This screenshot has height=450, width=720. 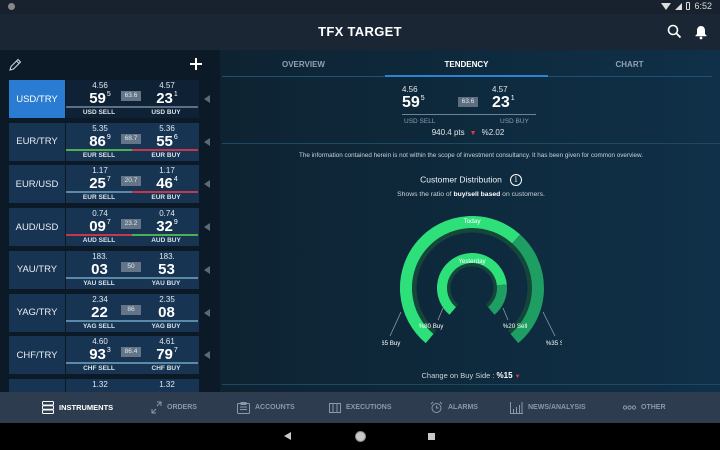 I want to click on search-icon, so click(x=675, y=32).